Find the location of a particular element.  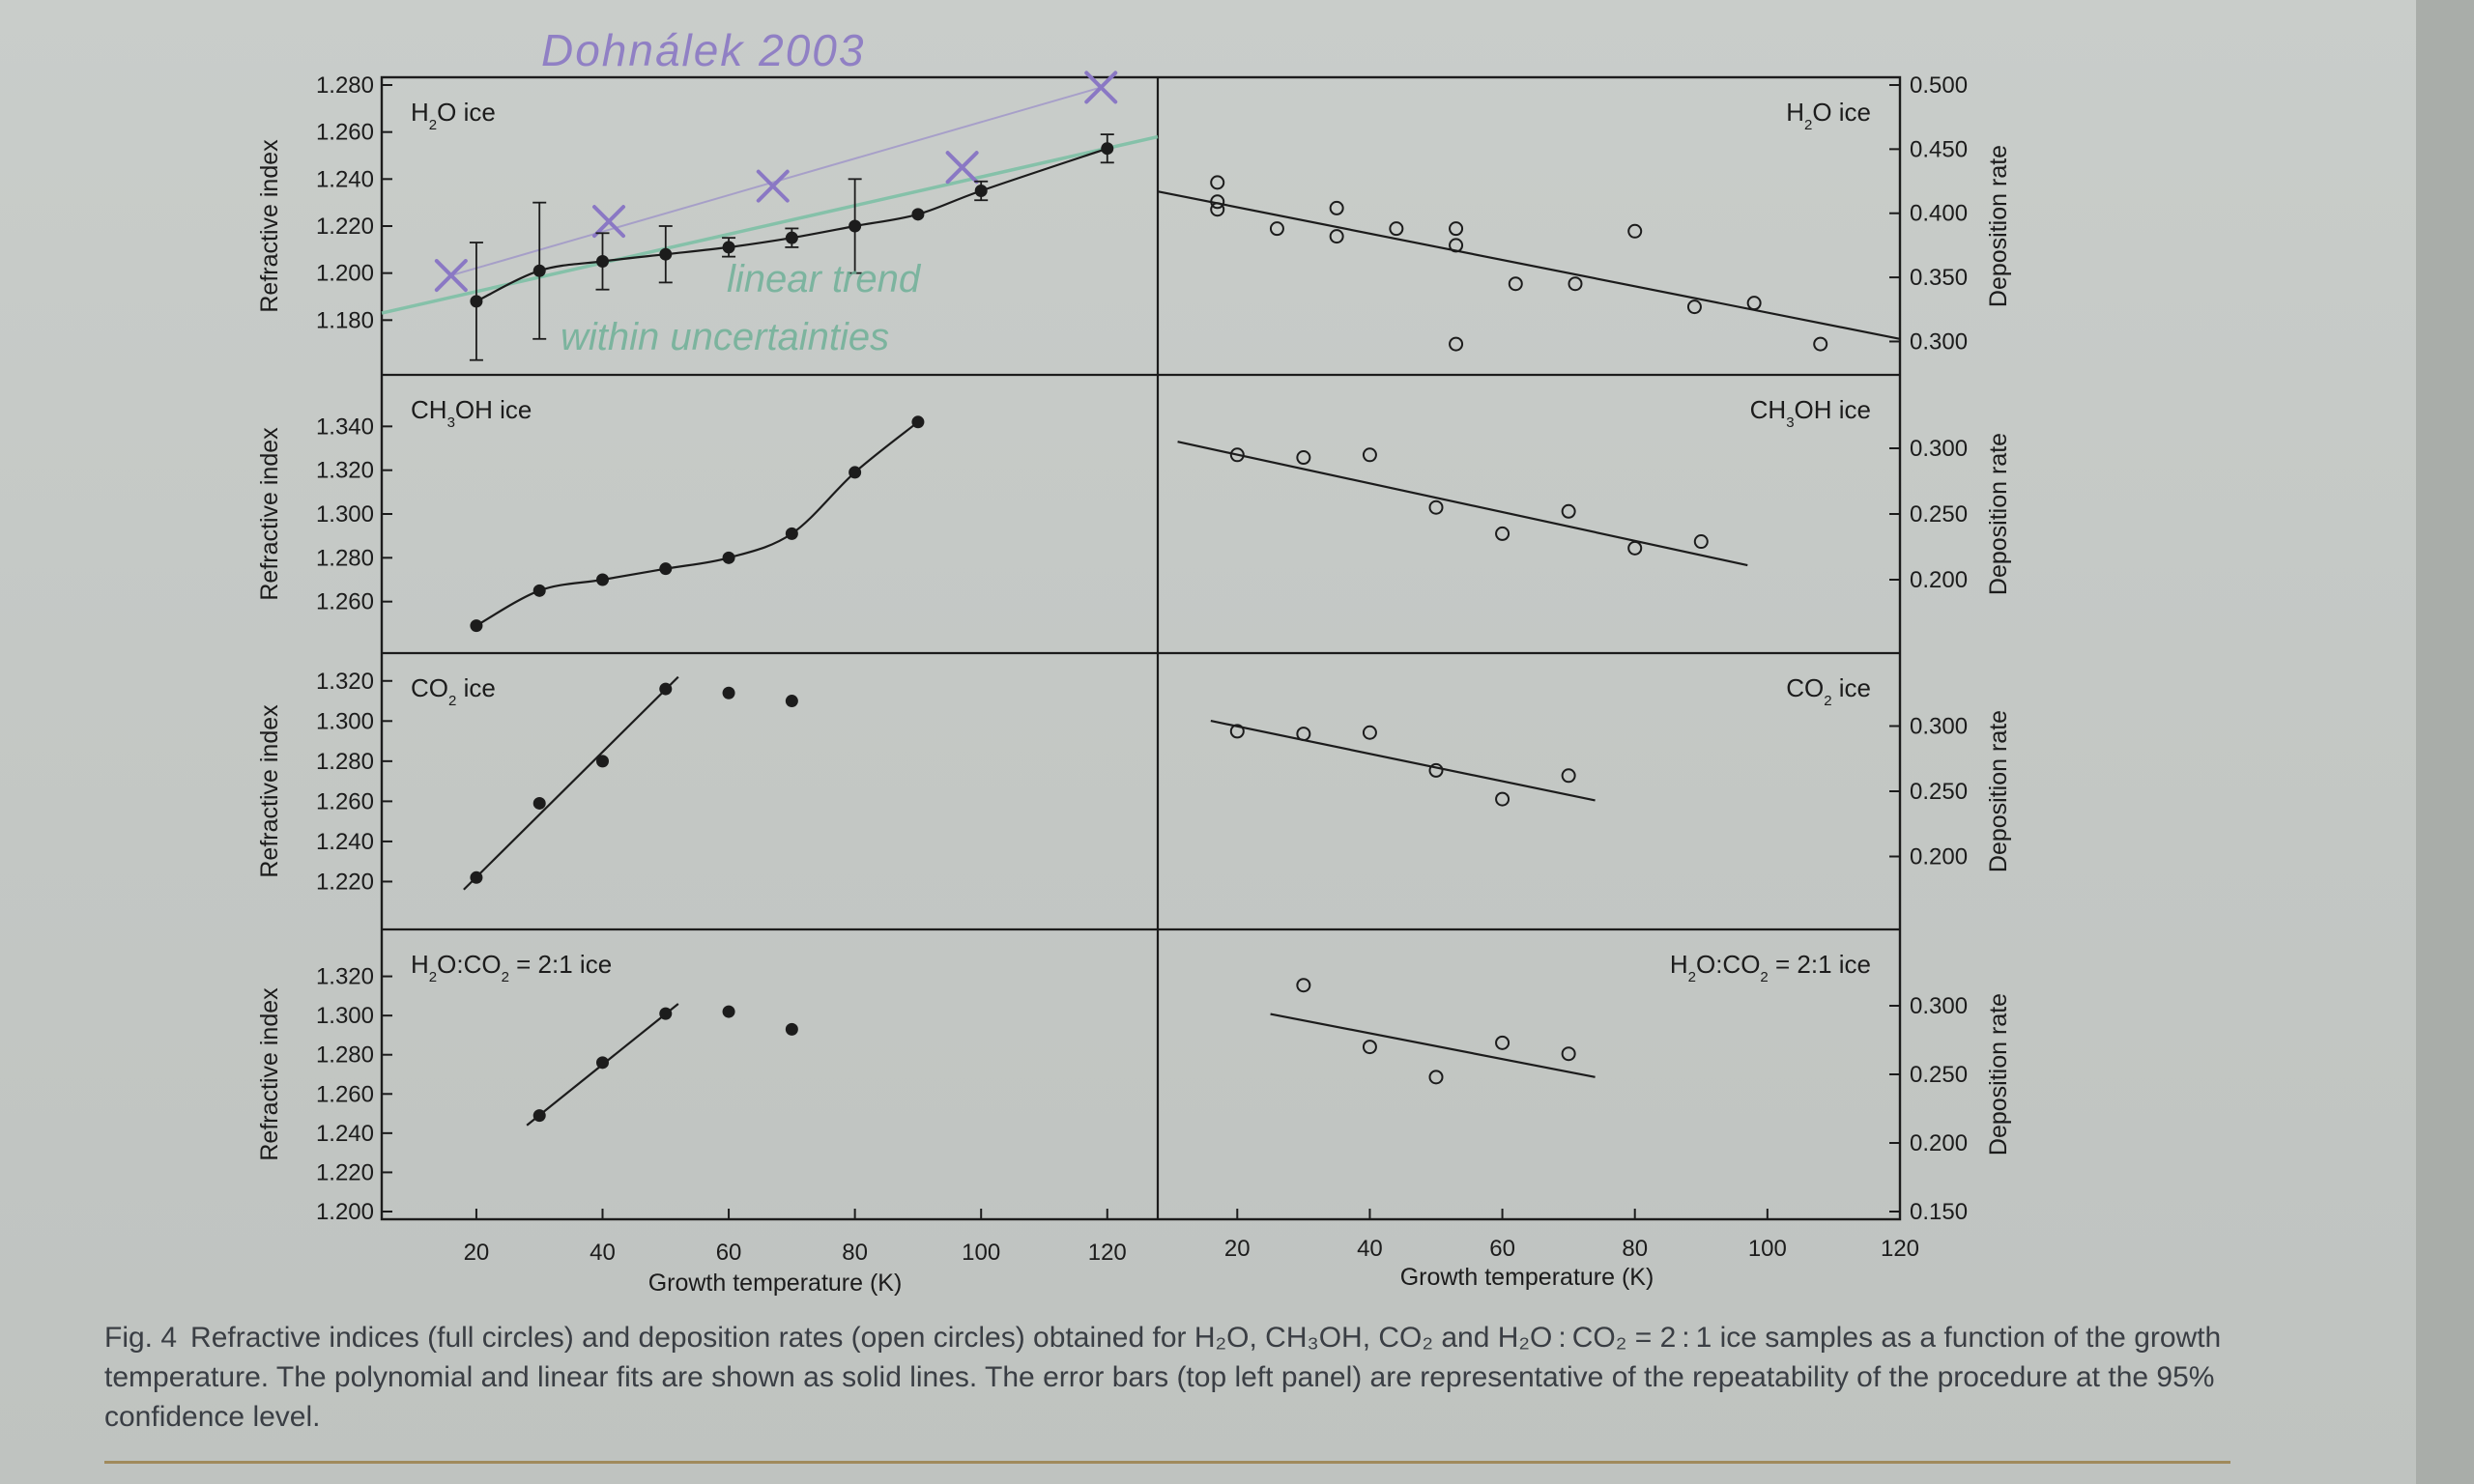

handwritten-title: Dohnálek 2003 is located at coordinates (703, 50).